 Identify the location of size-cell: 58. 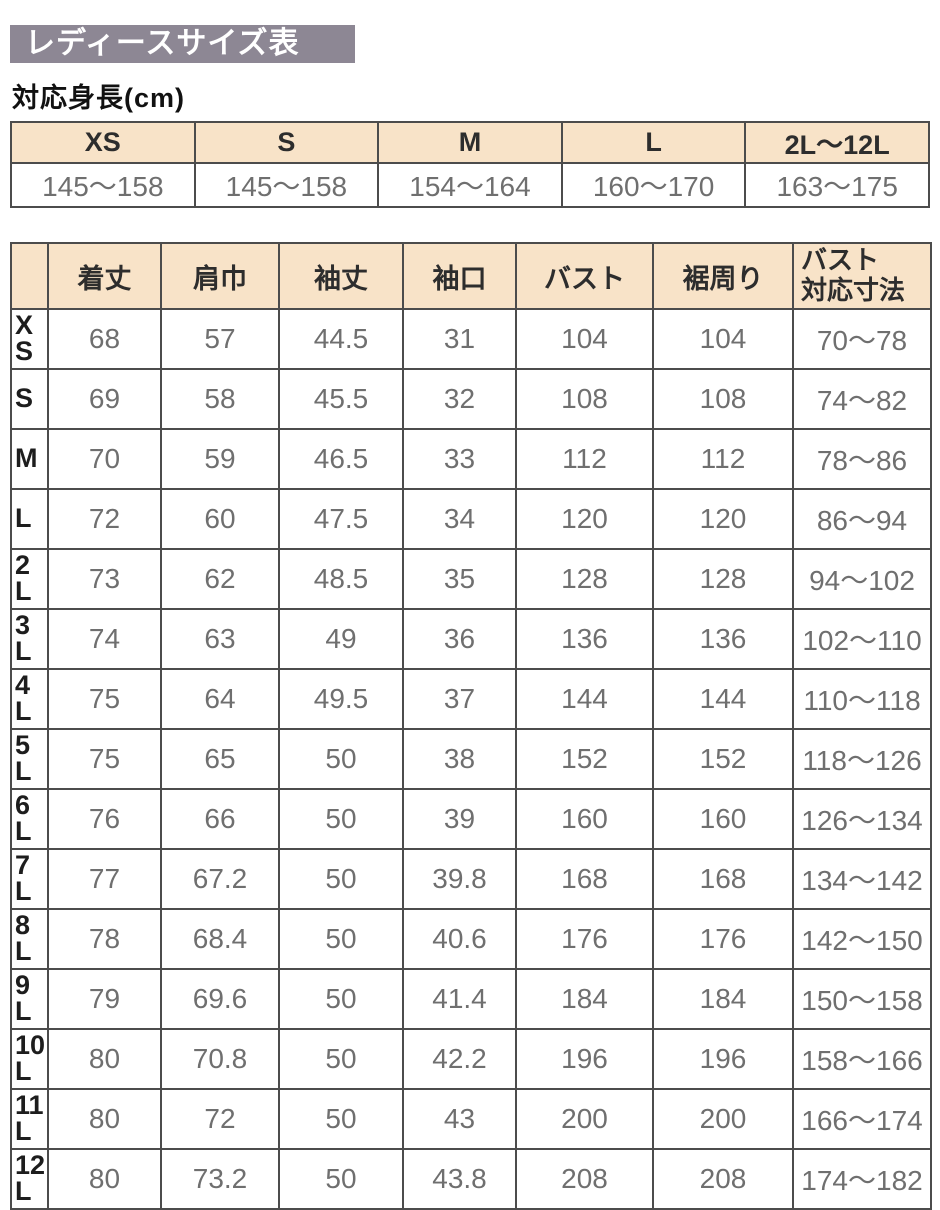
(220, 399).